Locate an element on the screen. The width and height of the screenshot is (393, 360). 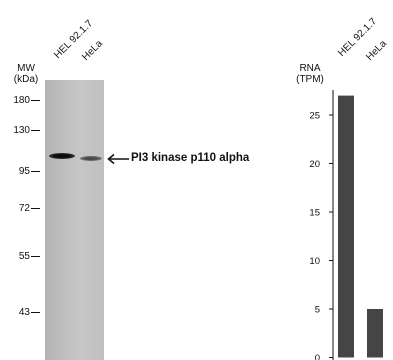
rna-bar-chart: 0 5 10 15 20 25 is located at coordinates (346, 225).